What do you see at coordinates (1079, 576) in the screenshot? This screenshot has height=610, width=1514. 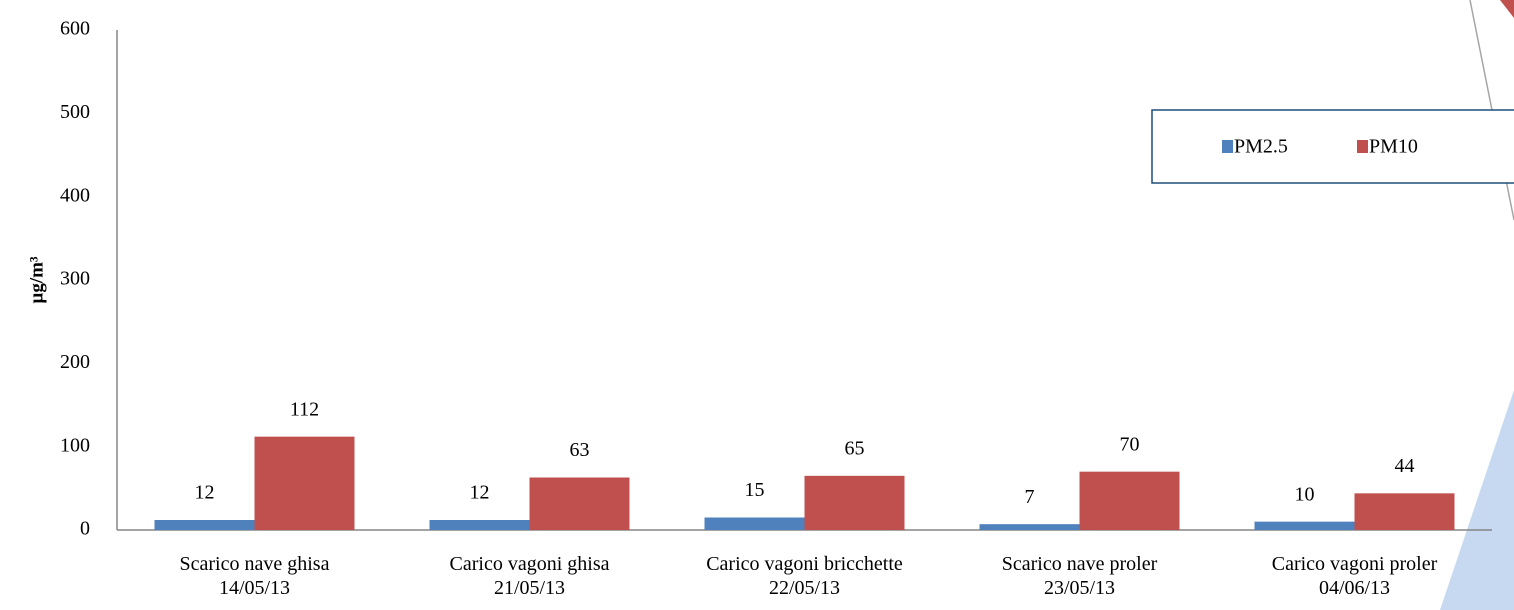 I see `x-tick-label: Scarico nave proler 23/05/13` at bounding box center [1079, 576].